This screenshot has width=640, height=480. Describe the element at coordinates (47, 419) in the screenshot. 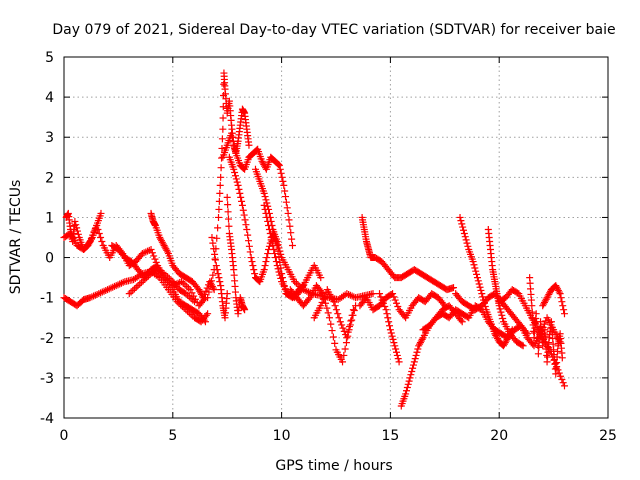

I see `y-tick-label: -4` at that location.